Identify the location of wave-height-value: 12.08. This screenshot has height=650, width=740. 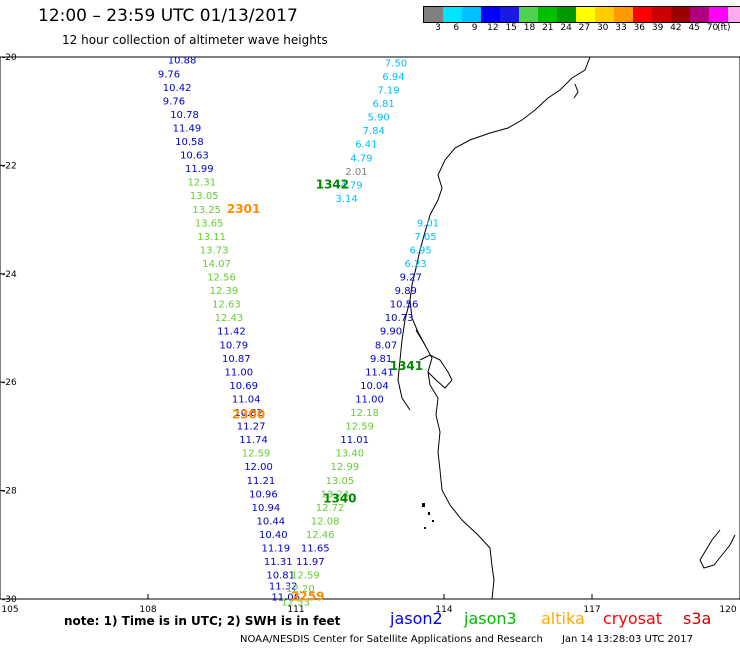
(325, 521).